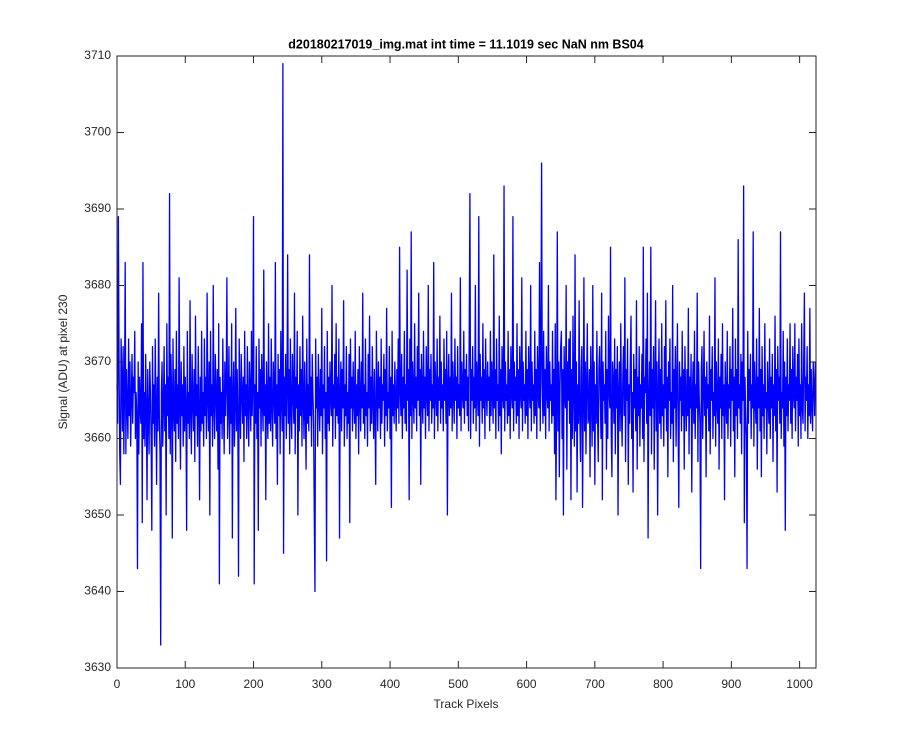 The height and width of the screenshot is (750, 900). What do you see at coordinates (63, 361) in the screenshot?
I see `y-axis-label: Signal (ADU) at pixel 230` at bounding box center [63, 361].